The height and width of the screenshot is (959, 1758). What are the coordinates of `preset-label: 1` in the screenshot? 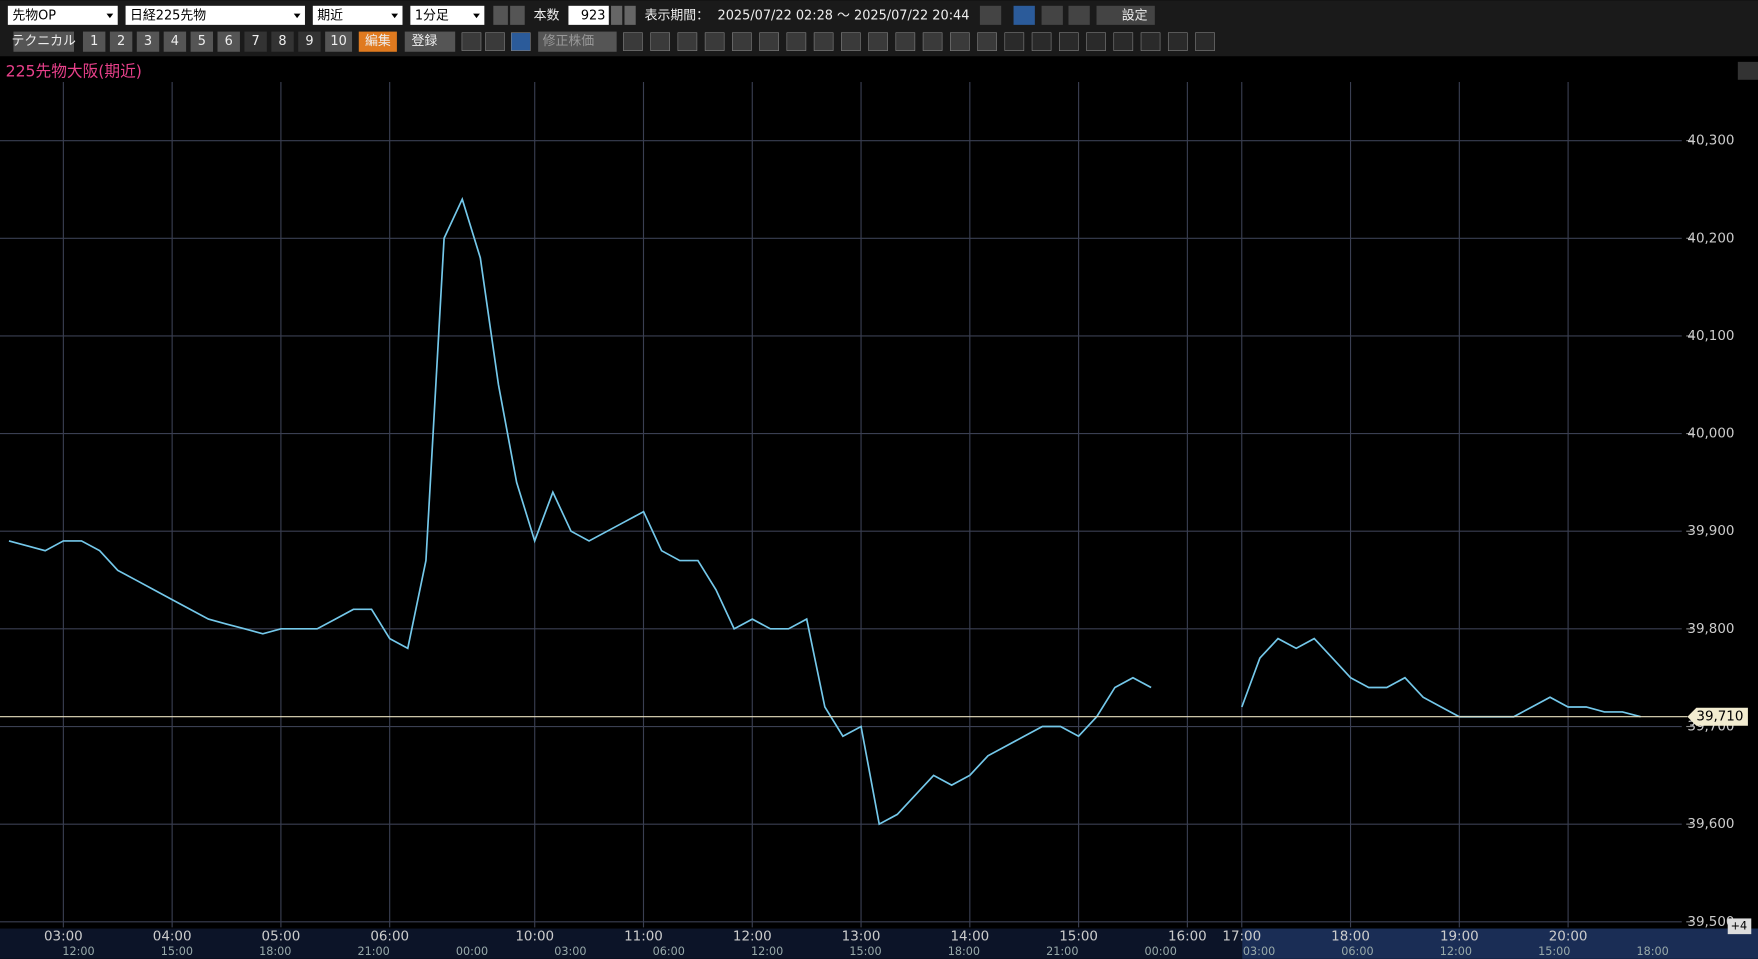 It's located at (94, 41).